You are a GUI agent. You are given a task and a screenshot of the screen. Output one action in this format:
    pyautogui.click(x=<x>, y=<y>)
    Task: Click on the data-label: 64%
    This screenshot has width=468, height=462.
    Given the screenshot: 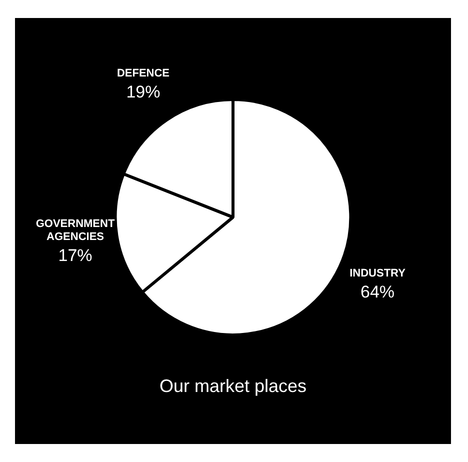 What is the action you would take?
    pyautogui.click(x=377, y=292)
    